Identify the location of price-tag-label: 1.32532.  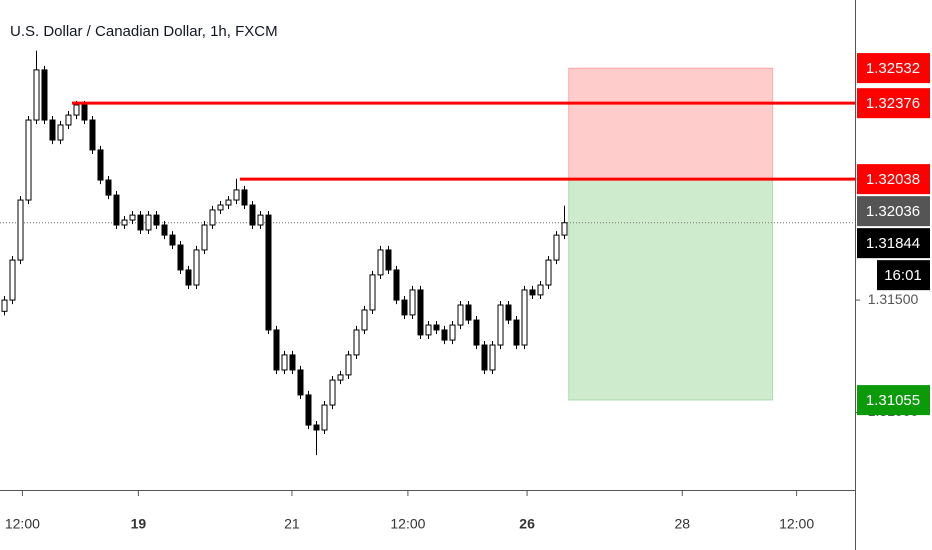
(893, 68).